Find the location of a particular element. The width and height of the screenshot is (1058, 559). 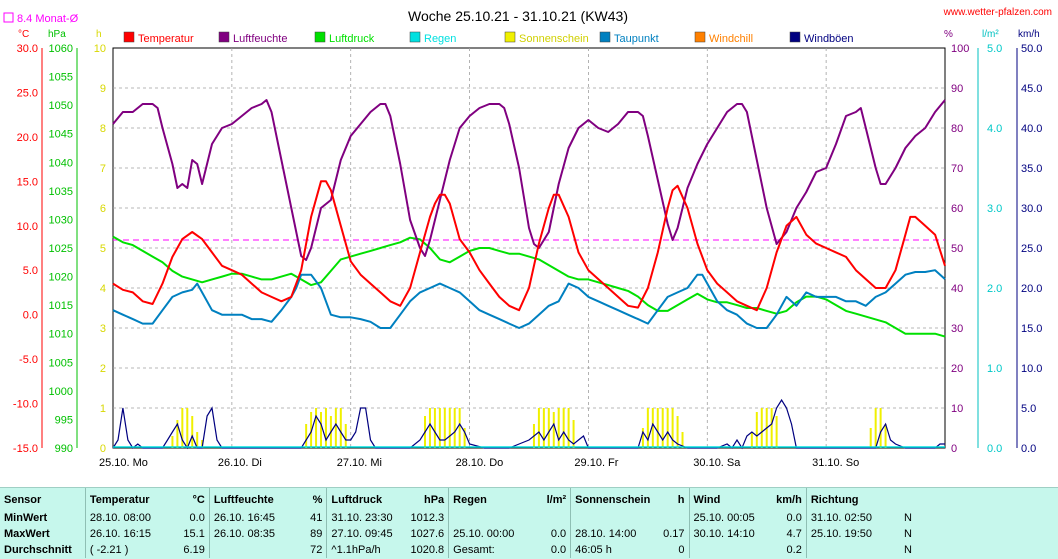

unit-temp: °C is located at coordinates (23, 34).